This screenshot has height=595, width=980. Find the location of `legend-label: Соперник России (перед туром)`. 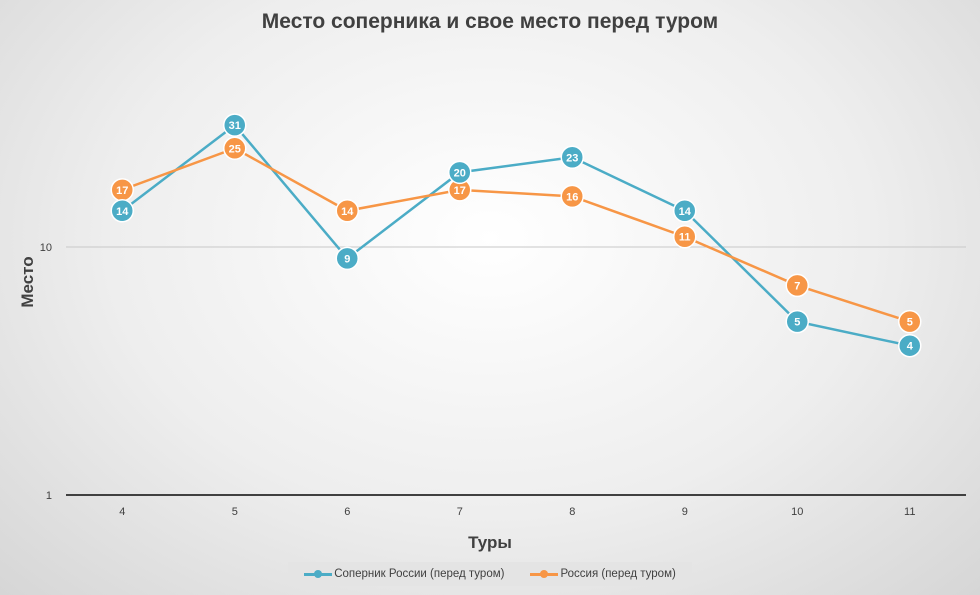

legend-label: Соперник России (перед туром) is located at coordinates (419, 574).